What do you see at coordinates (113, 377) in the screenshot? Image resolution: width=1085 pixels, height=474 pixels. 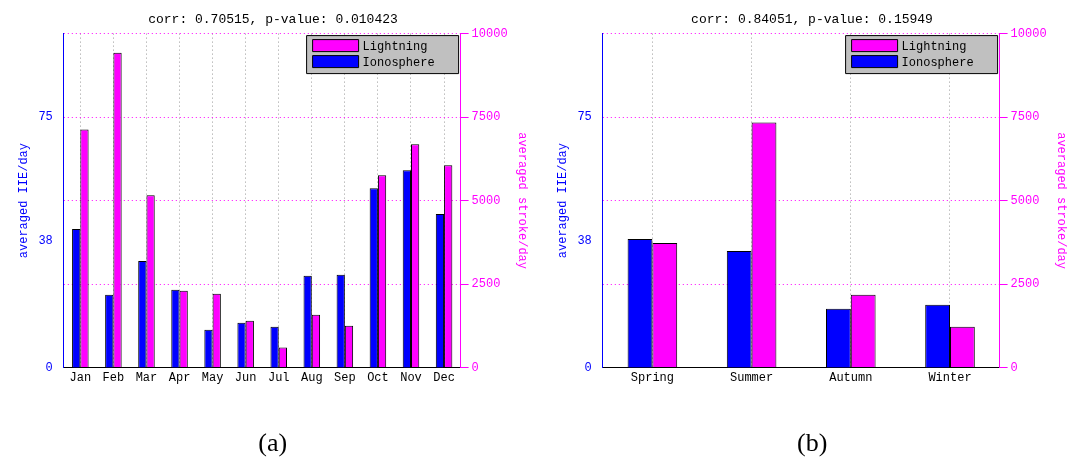 I see `x-tick-label: Feb` at bounding box center [113, 377].